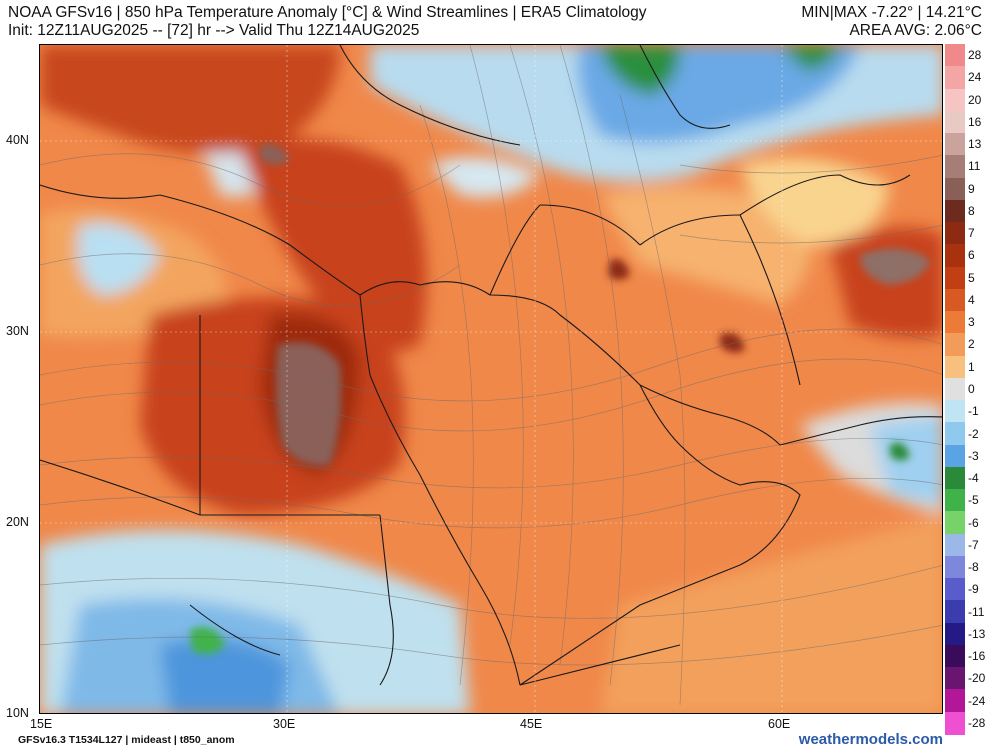 This screenshot has width=1000, height=750. Describe the element at coordinates (41, 724) in the screenshot. I see `lon-label-15e: 15E` at that location.